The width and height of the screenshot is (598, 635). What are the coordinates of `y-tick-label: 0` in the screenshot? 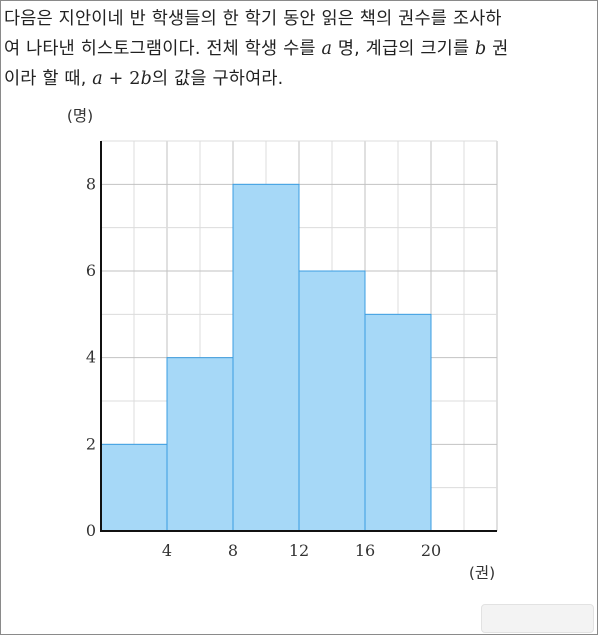 It's located at (91, 530).